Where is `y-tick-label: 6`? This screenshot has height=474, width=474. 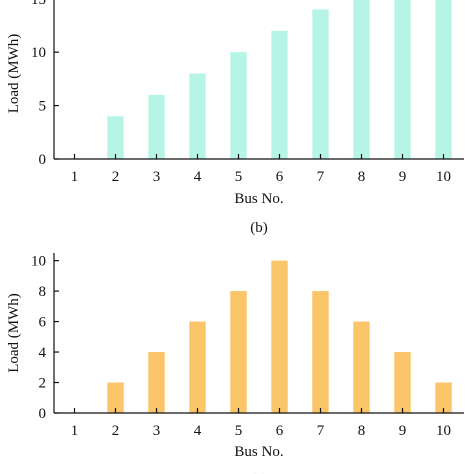 y-tick-label: 6 is located at coordinates (43, 323).